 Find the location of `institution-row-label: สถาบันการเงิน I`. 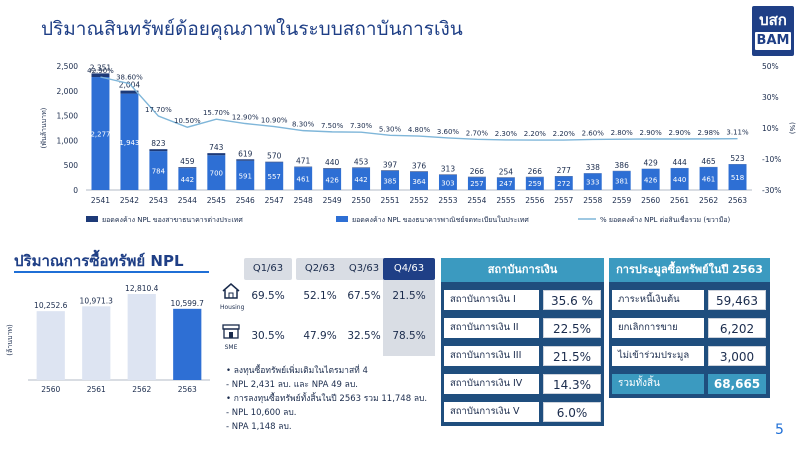

institution-row-label: สถาบันการเงิน I is located at coordinates (491, 300).